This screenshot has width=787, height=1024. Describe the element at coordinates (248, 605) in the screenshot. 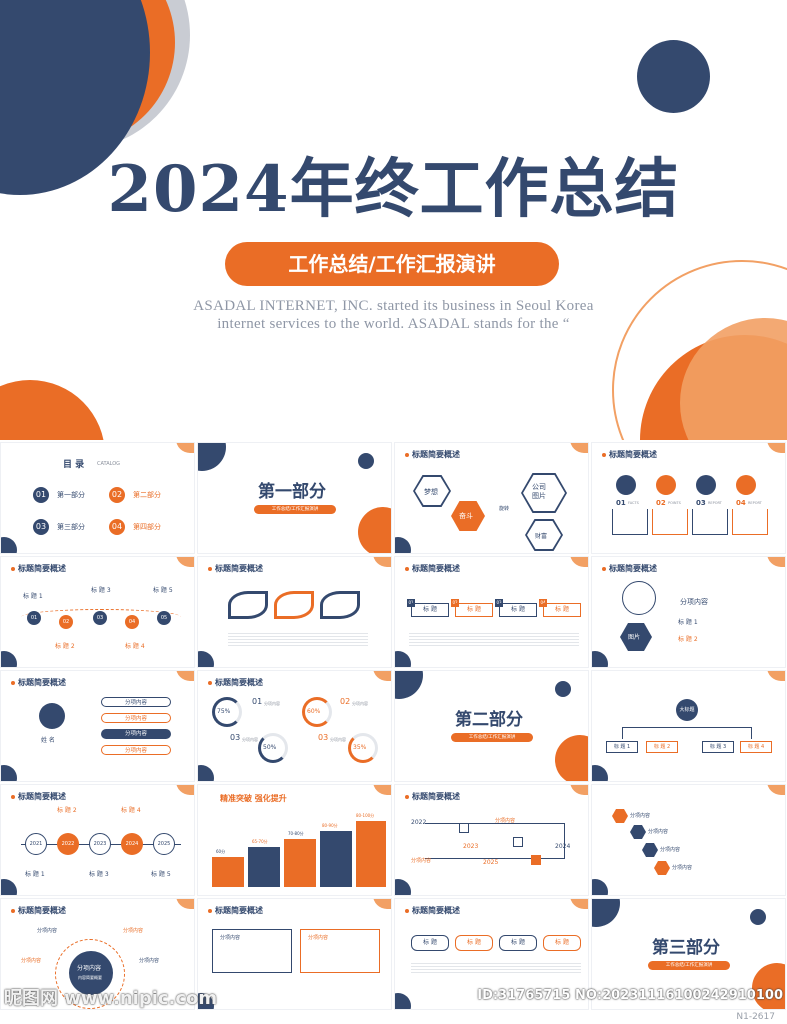

I see `leaf-shape` at that location.